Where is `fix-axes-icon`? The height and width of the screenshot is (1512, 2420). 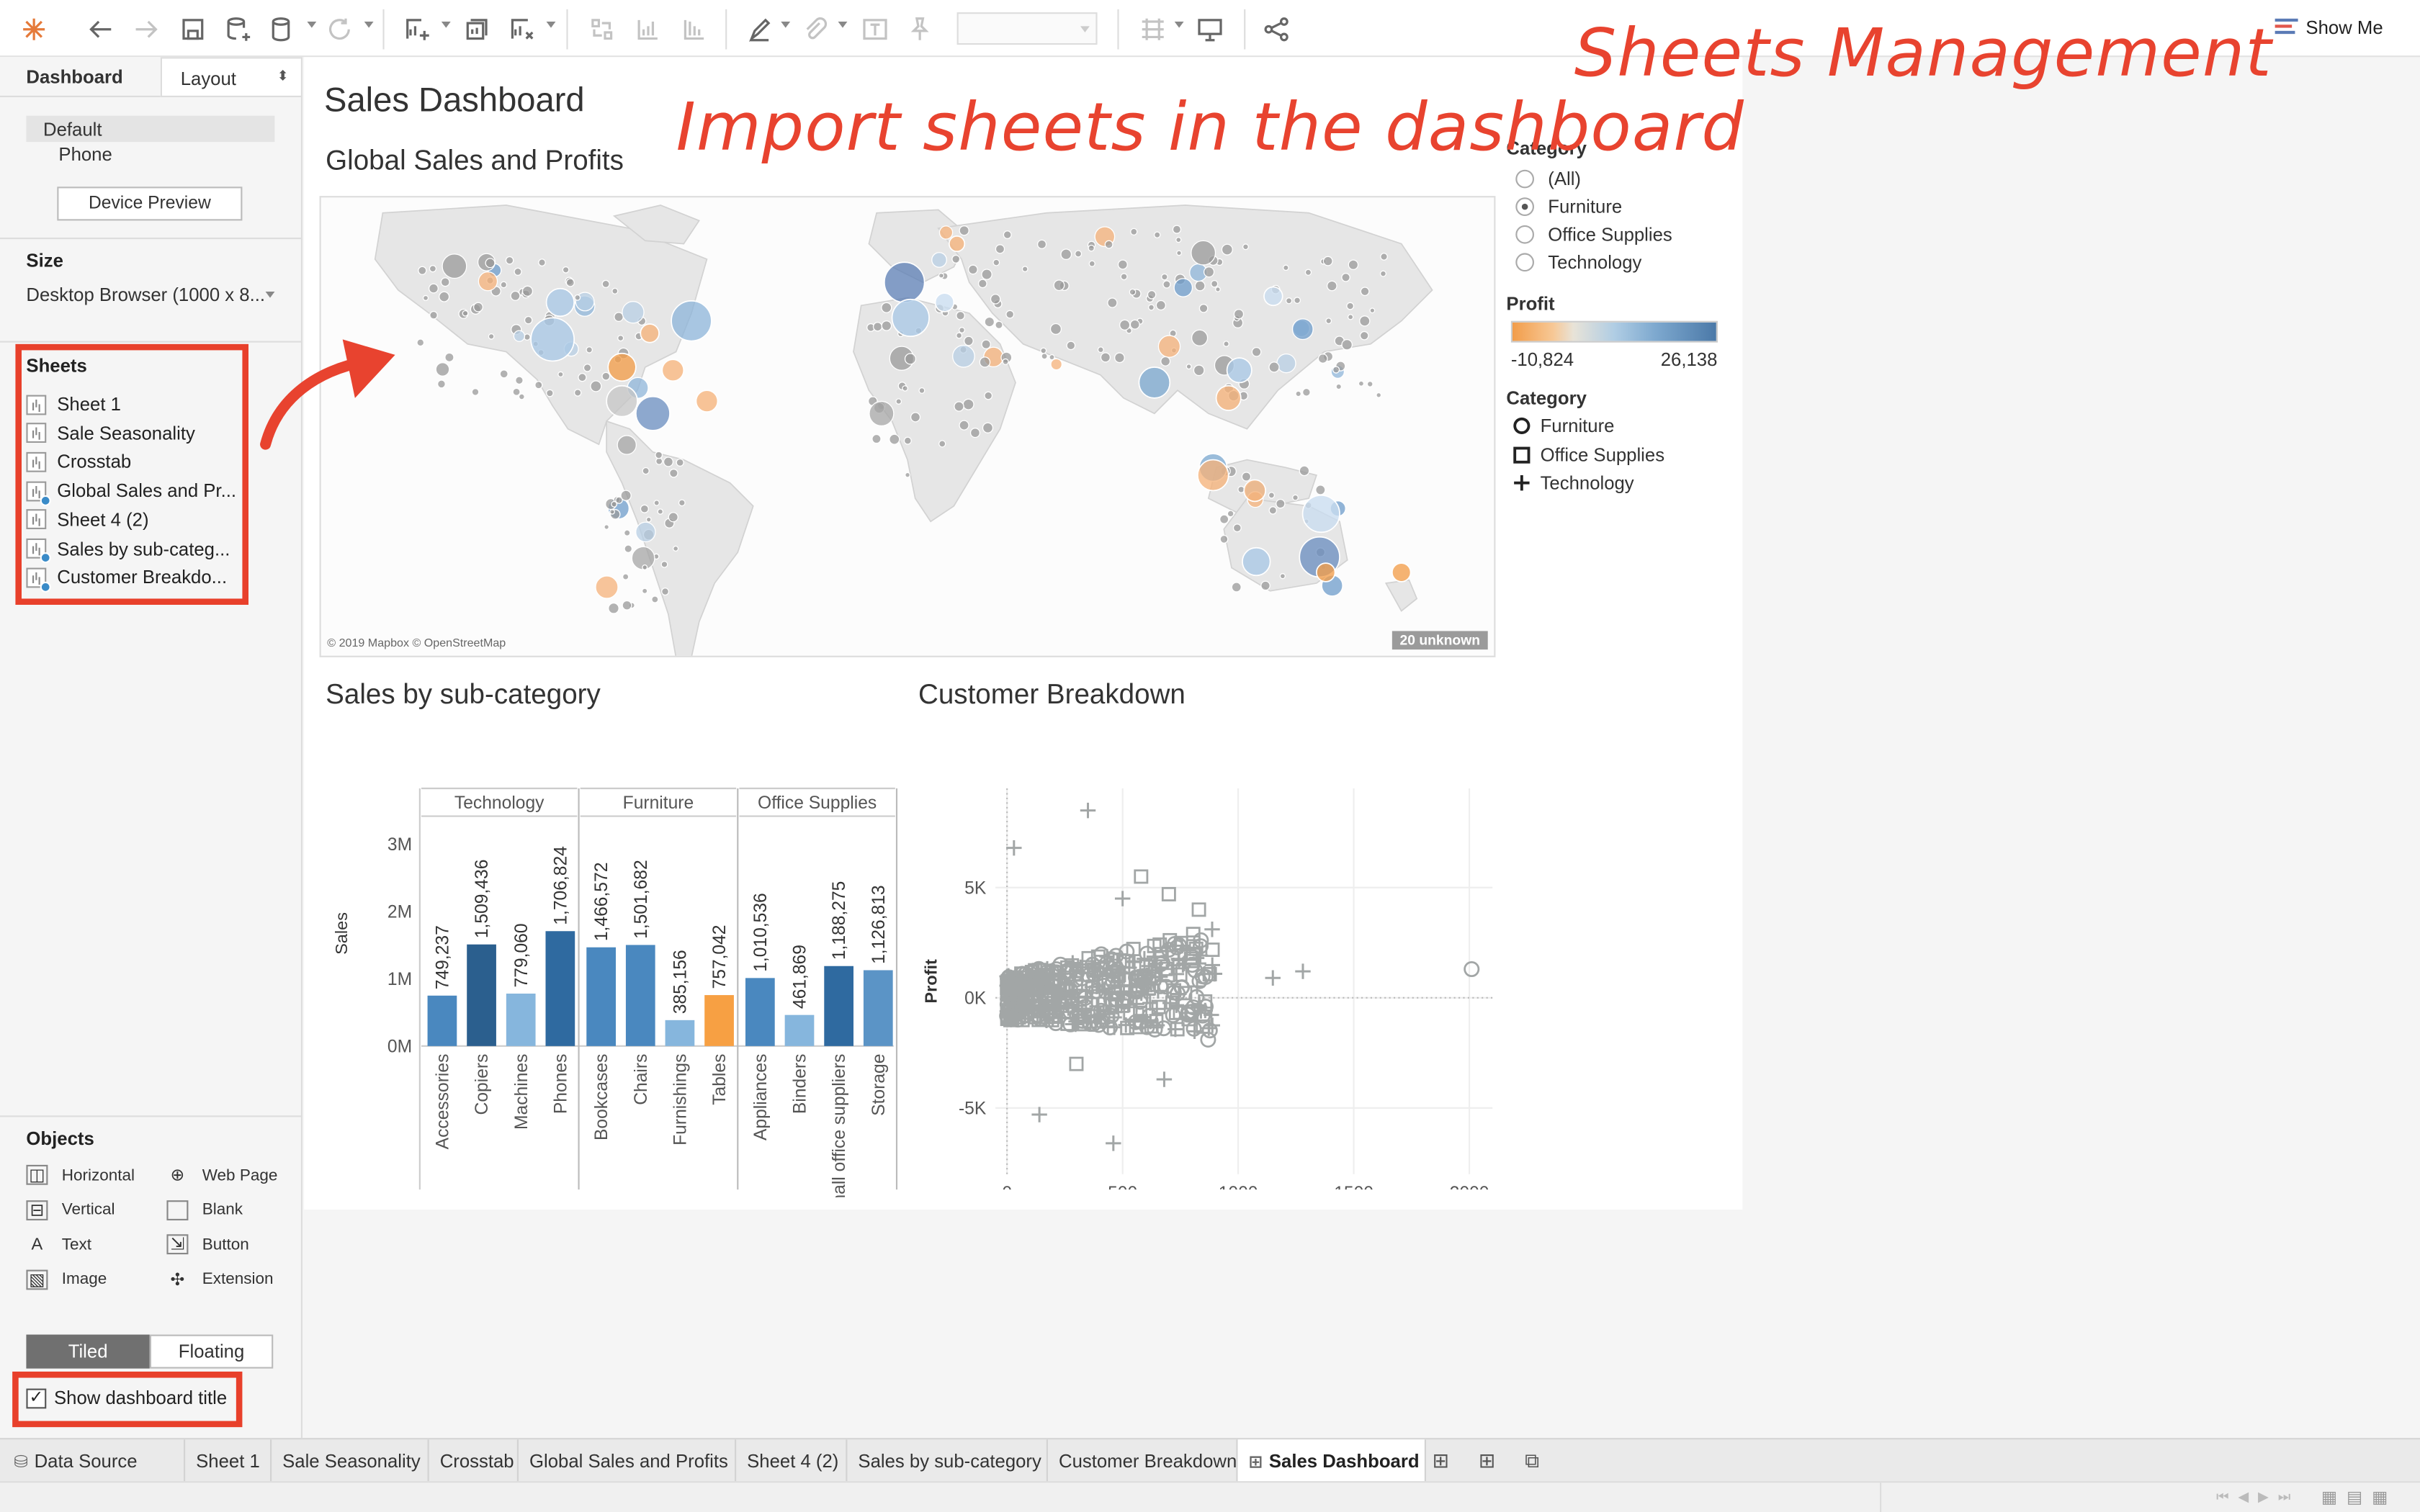 fix-axes-icon is located at coordinates (1152, 29).